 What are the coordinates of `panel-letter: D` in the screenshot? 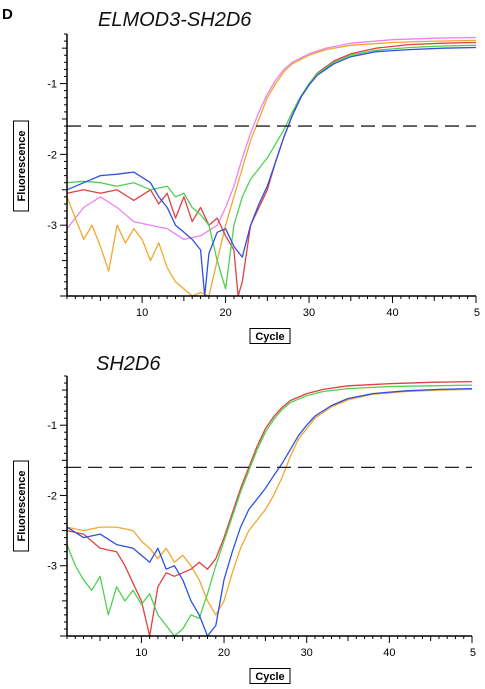 It's located at (7, 14).